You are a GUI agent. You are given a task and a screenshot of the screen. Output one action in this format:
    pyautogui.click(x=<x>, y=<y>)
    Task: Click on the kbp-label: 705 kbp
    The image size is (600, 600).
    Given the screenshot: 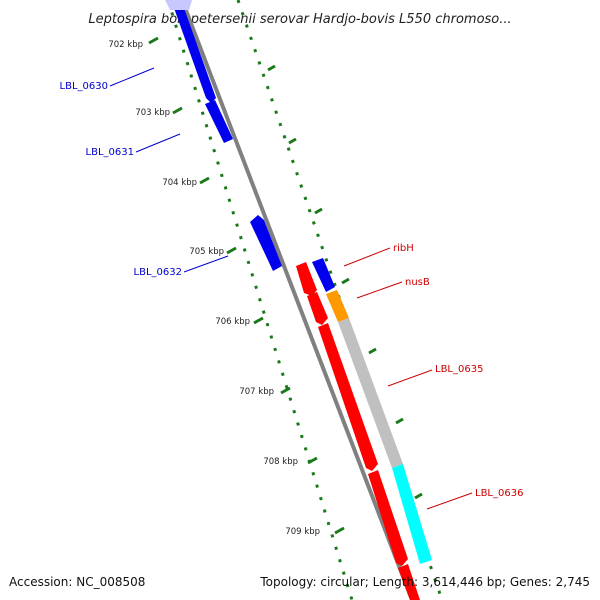 What is the action you would take?
    pyautogui.click(x=206, y=252)
    